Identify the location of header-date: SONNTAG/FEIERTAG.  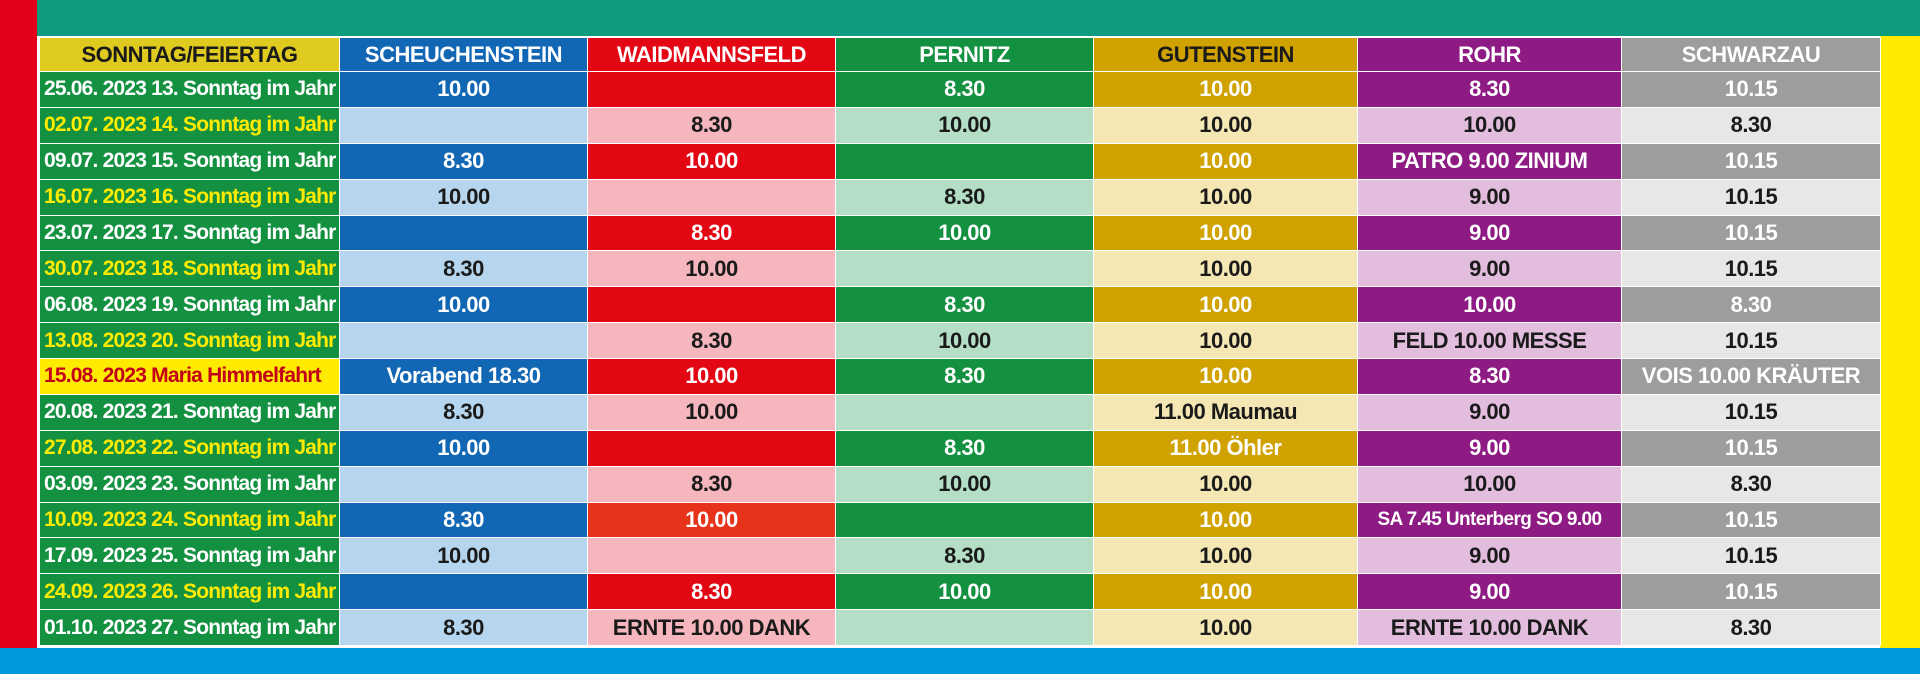
(189, 54).